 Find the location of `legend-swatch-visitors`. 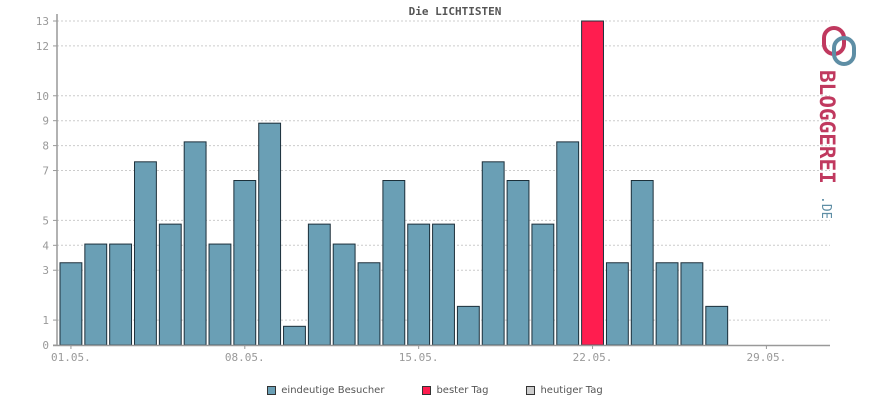

legend-swatch-visitors is located at coordinates (272, 390).